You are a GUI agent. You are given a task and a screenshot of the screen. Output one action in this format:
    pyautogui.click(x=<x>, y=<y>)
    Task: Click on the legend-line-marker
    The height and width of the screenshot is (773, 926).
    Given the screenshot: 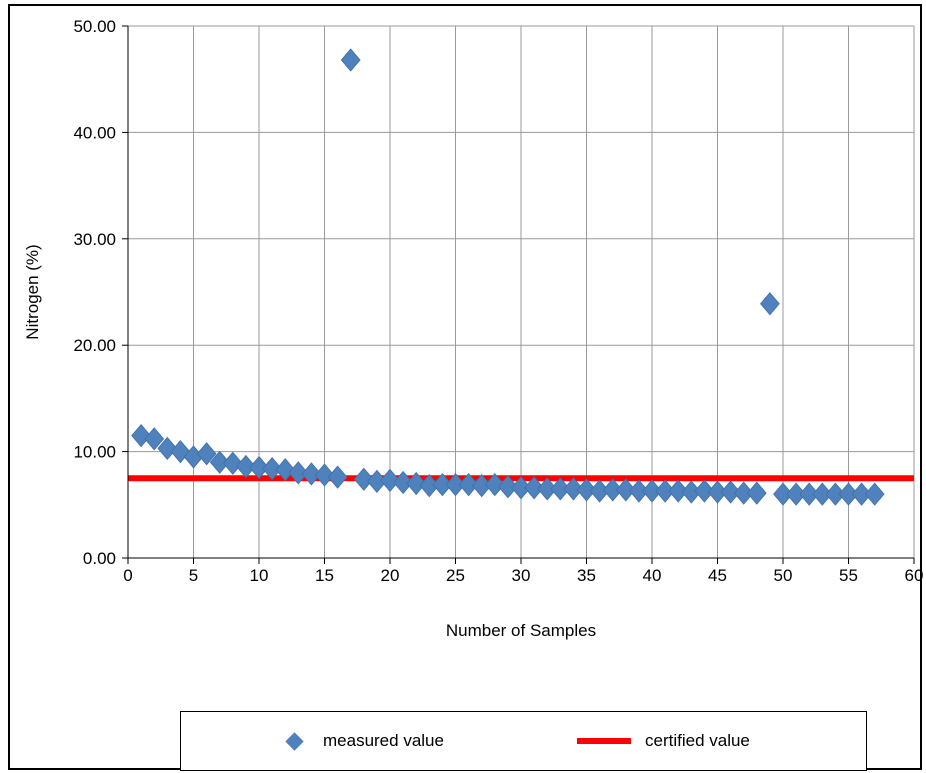 What is the action you would take?
    pyautogui.click(x=604, y=741)
    